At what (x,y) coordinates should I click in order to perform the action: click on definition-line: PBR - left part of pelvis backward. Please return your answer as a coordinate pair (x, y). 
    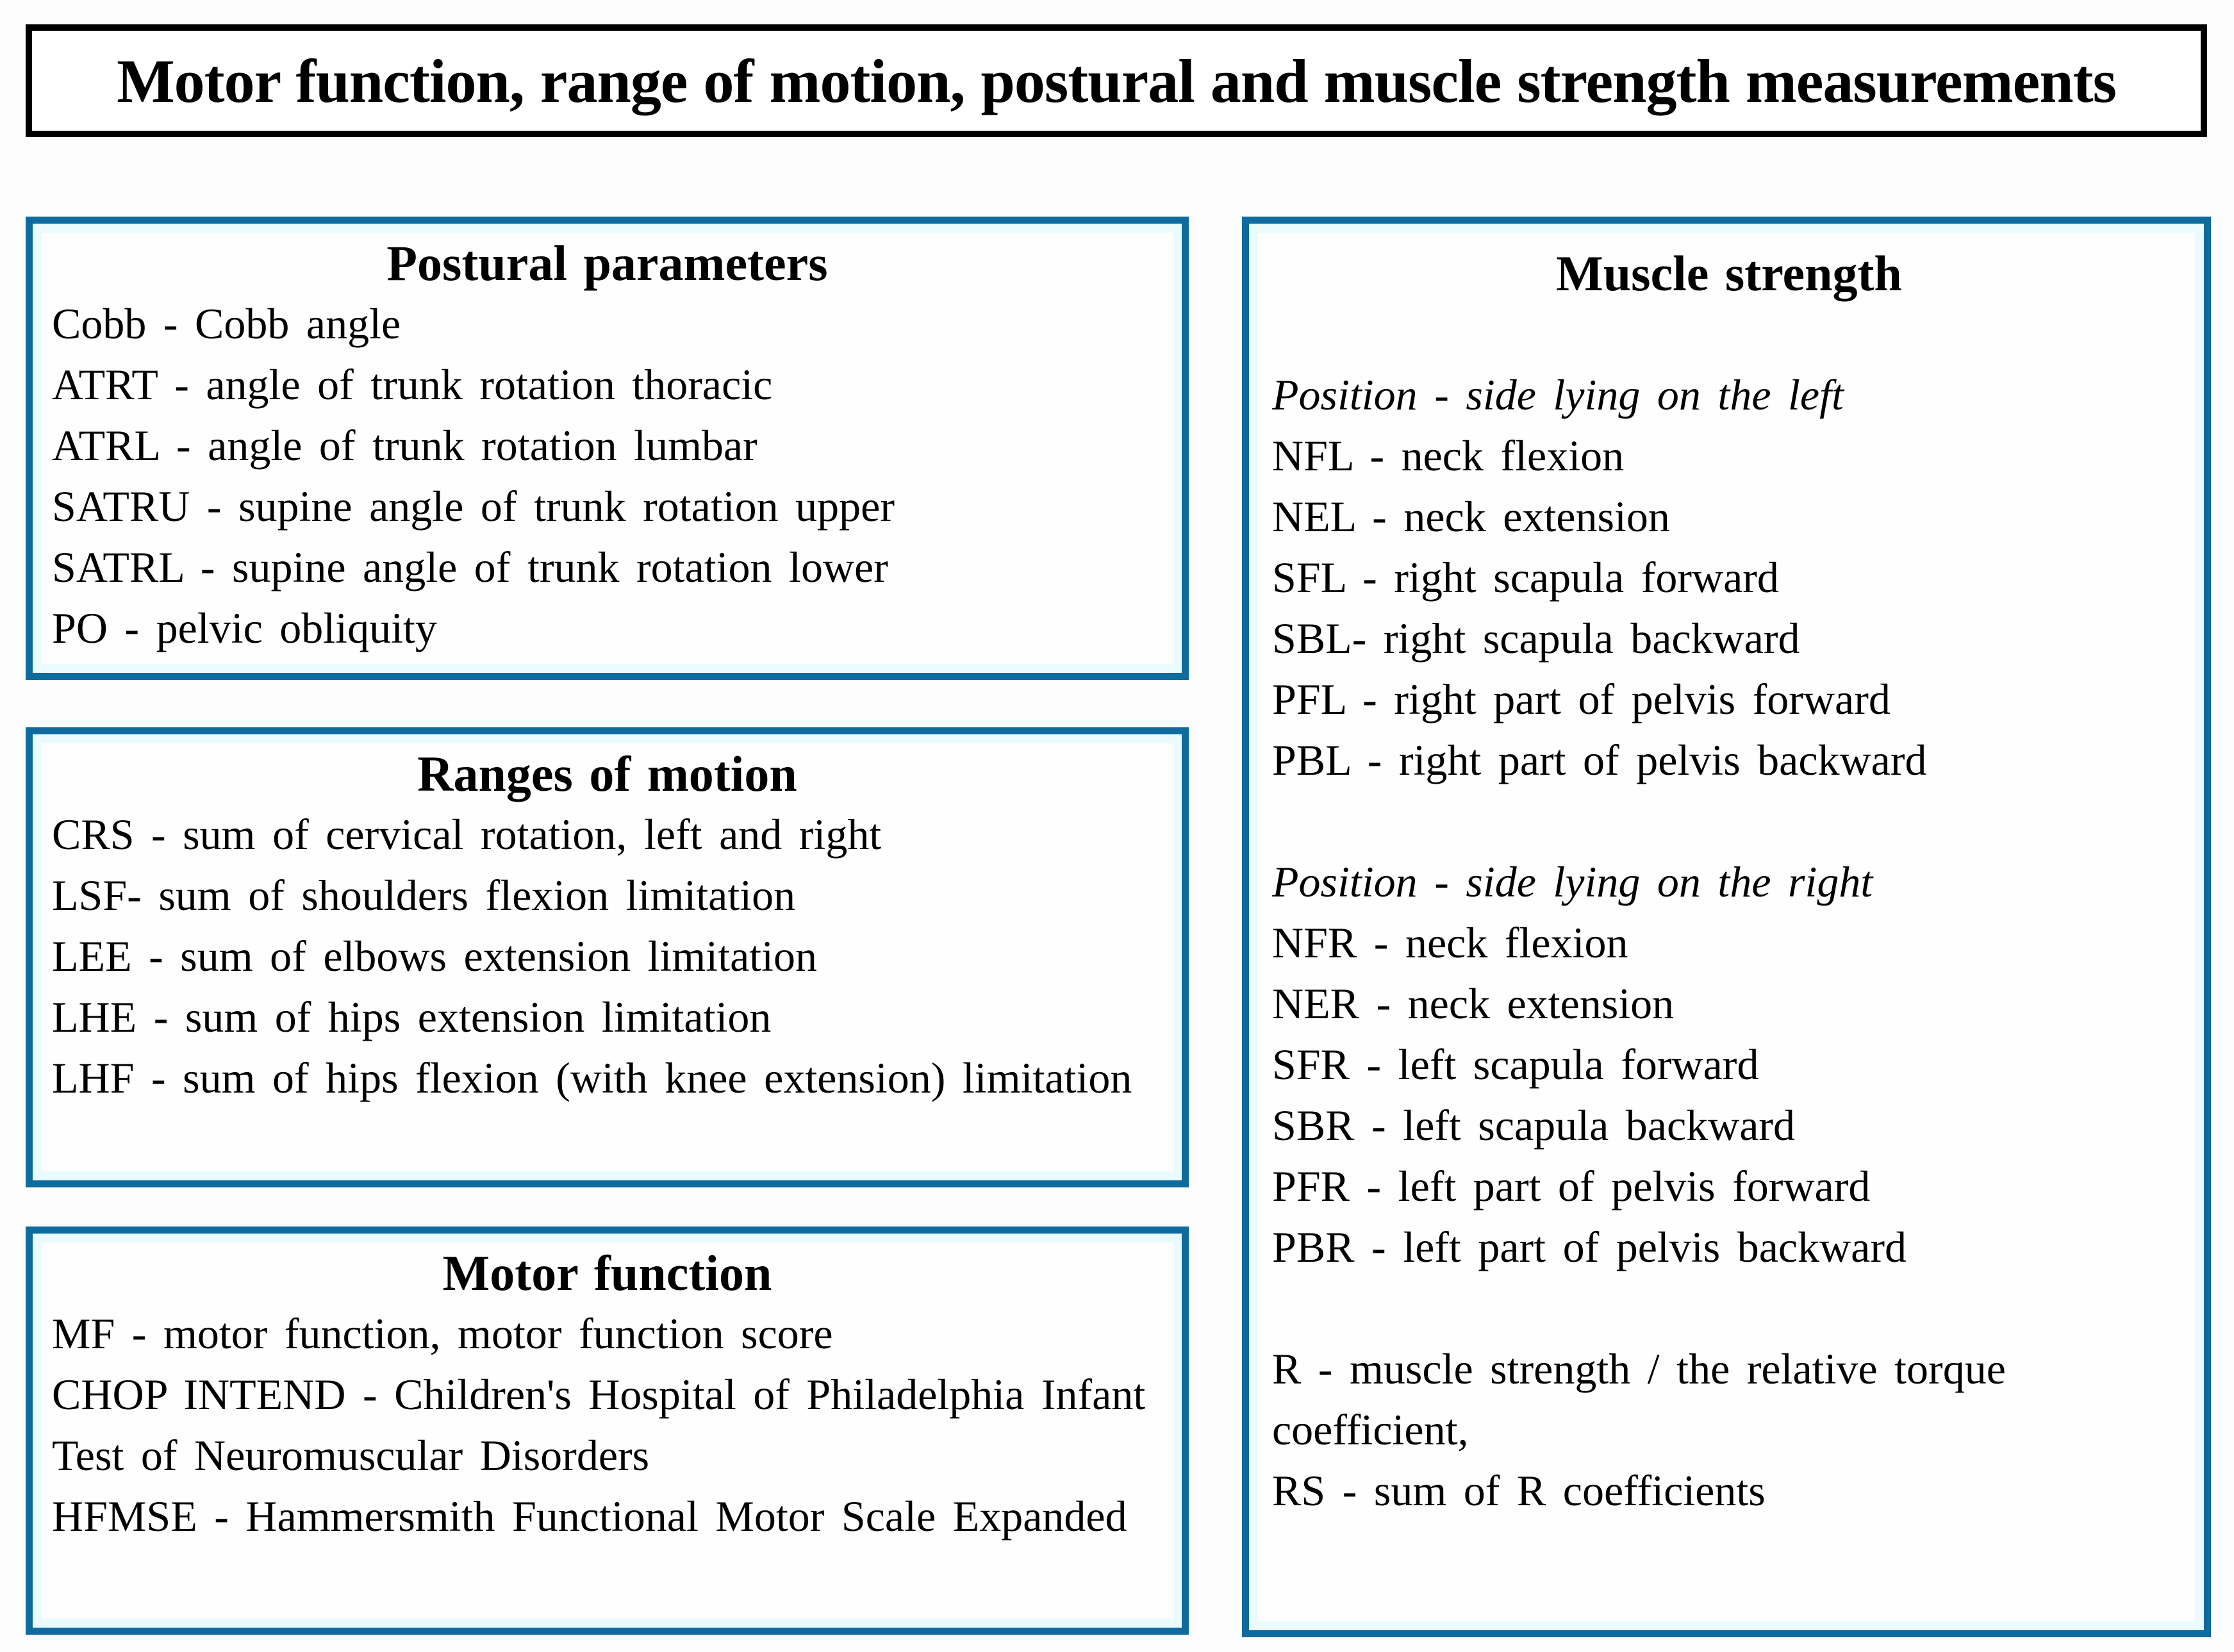
    Looking at the image, I should click on (1589, 1247).